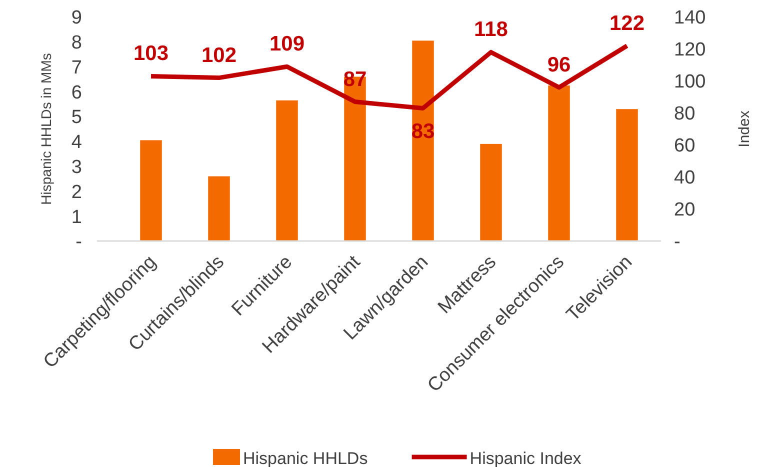  What do you see at coordinates (76, 192) in the screenshot?
I see `y-tick-label: 2` at bounding box center [76, 192].